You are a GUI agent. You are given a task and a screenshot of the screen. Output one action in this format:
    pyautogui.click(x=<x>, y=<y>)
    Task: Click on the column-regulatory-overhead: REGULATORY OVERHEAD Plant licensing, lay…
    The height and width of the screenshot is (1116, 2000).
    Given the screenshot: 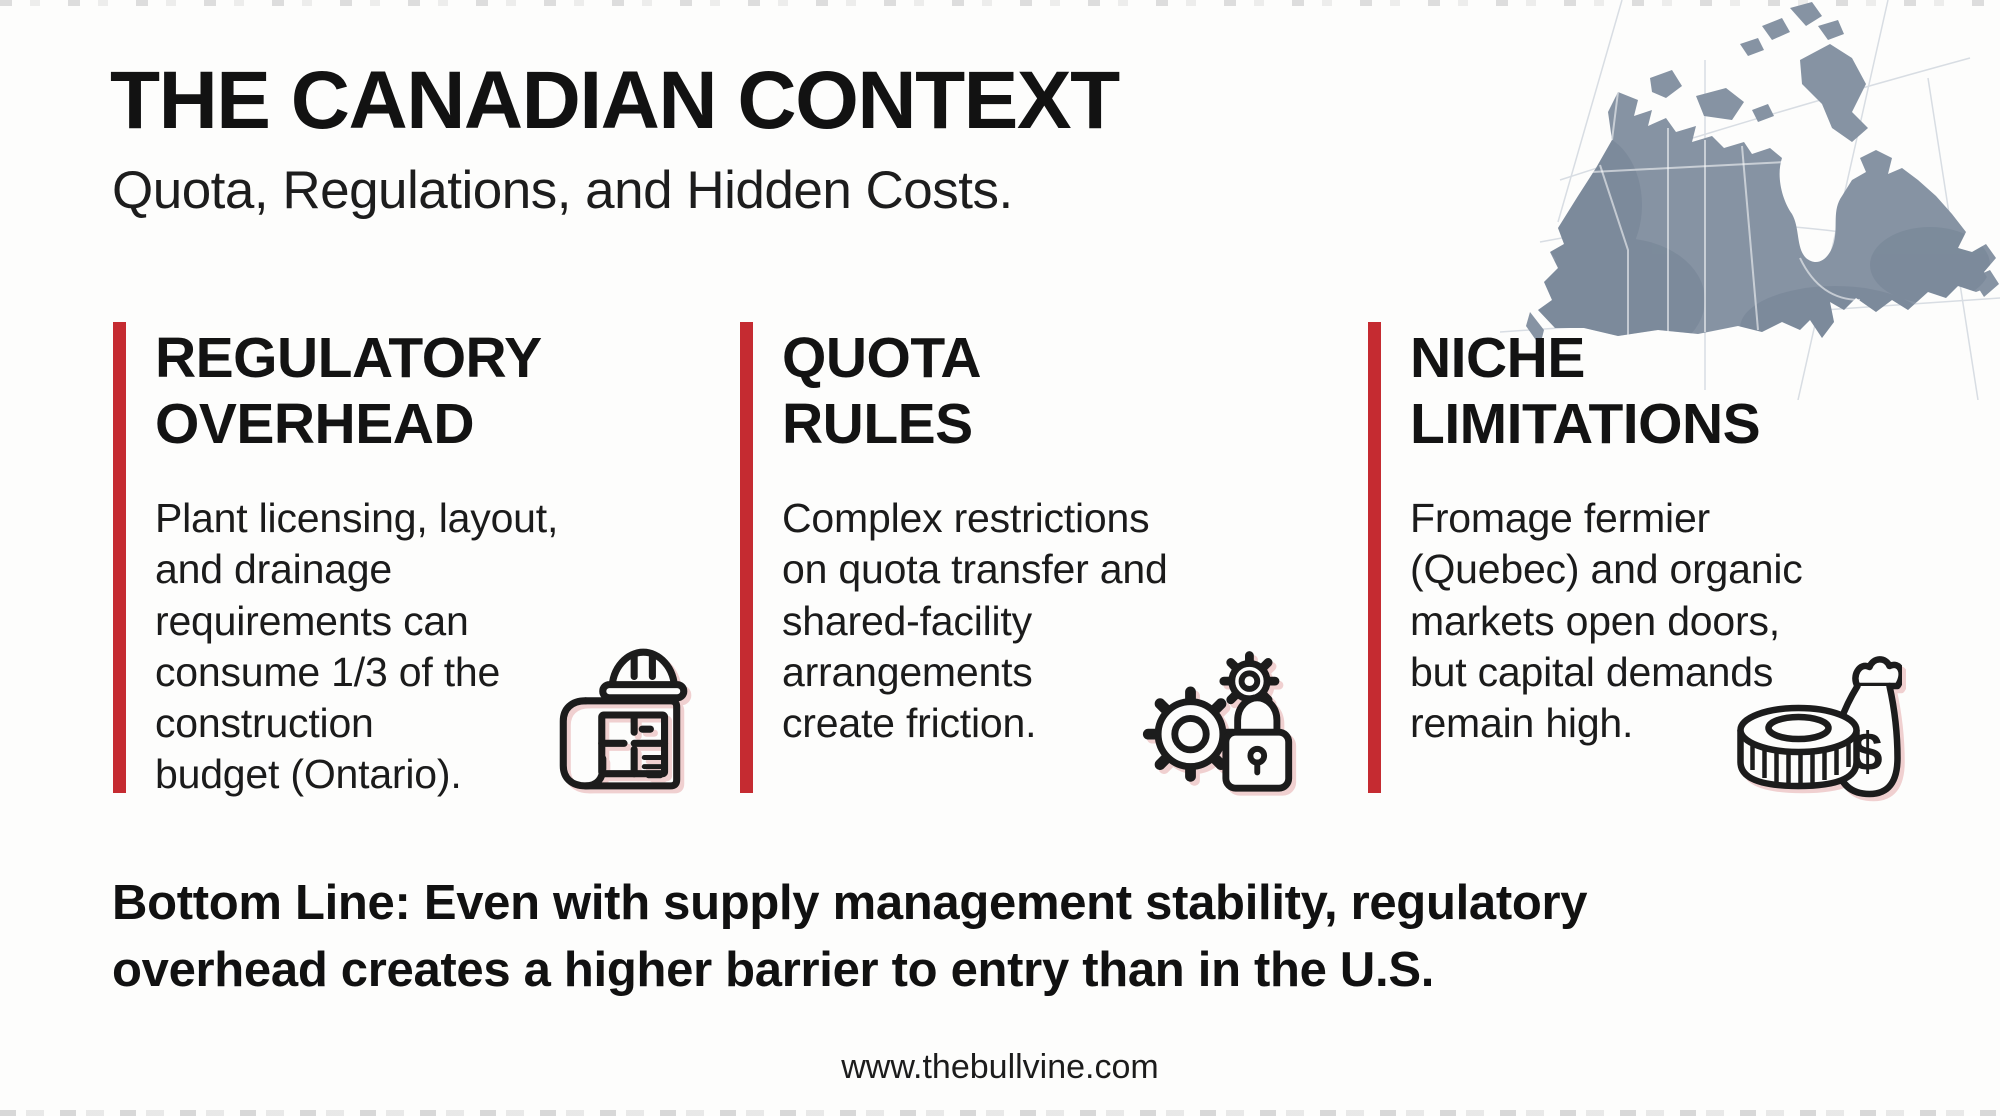 What is the action you would take?
    pyautogui.click(x=400, y=560)
    